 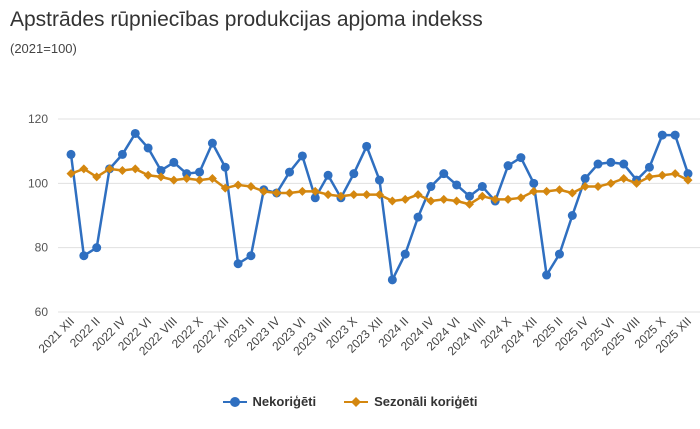 I want to click on legend-item-nekorigeti: Nekoriģēti, so click(x=269, y=401).